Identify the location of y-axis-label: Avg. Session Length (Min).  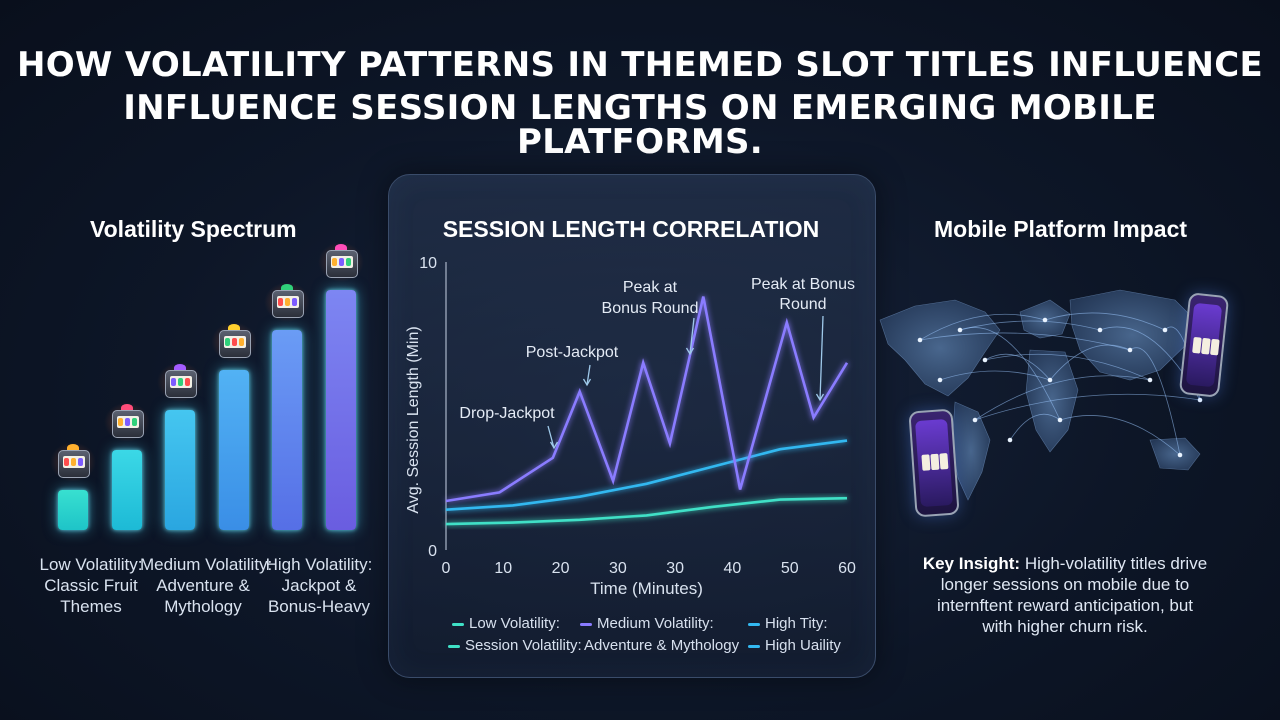
(413, 419).